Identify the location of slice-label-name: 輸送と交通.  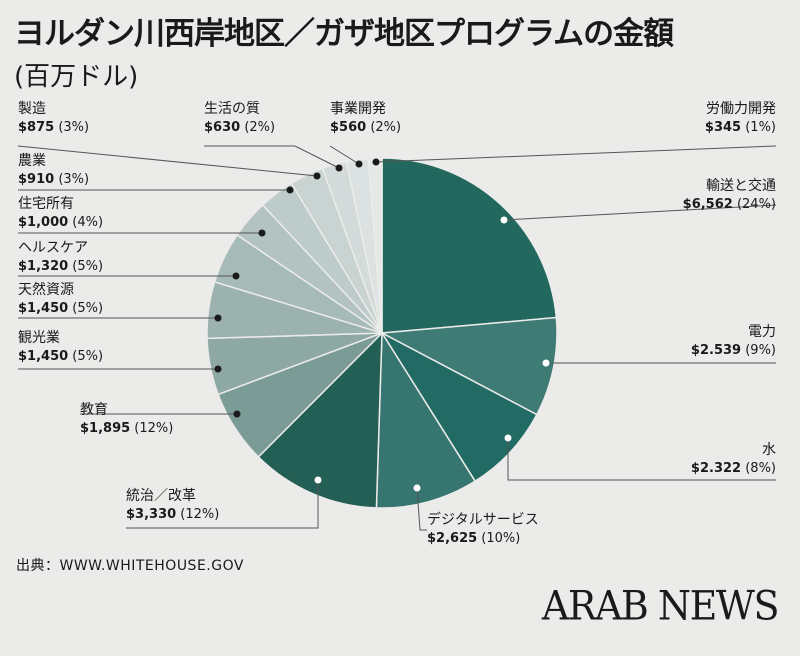
(741, 185).